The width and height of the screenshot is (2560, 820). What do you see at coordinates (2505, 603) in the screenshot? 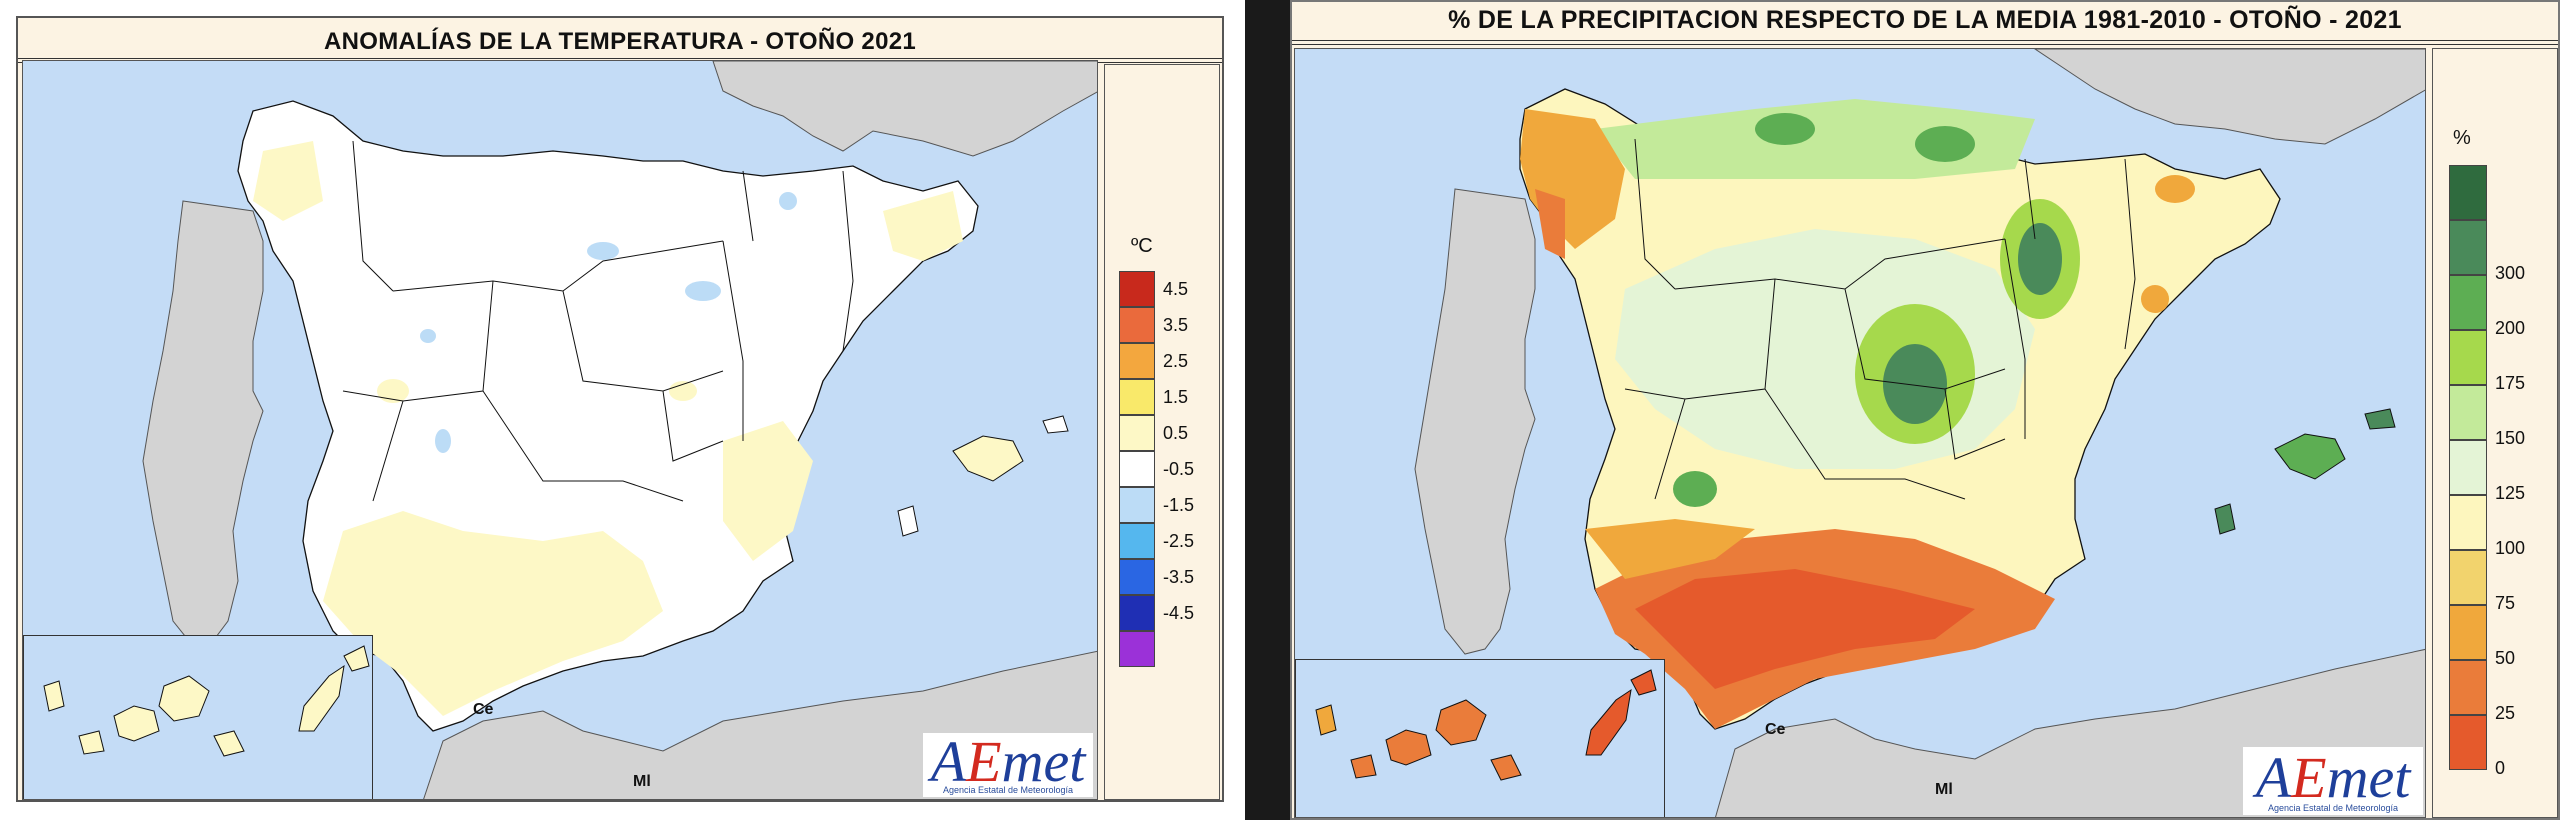
I see `legend-label: 75` at bounding box center [2505, 603].